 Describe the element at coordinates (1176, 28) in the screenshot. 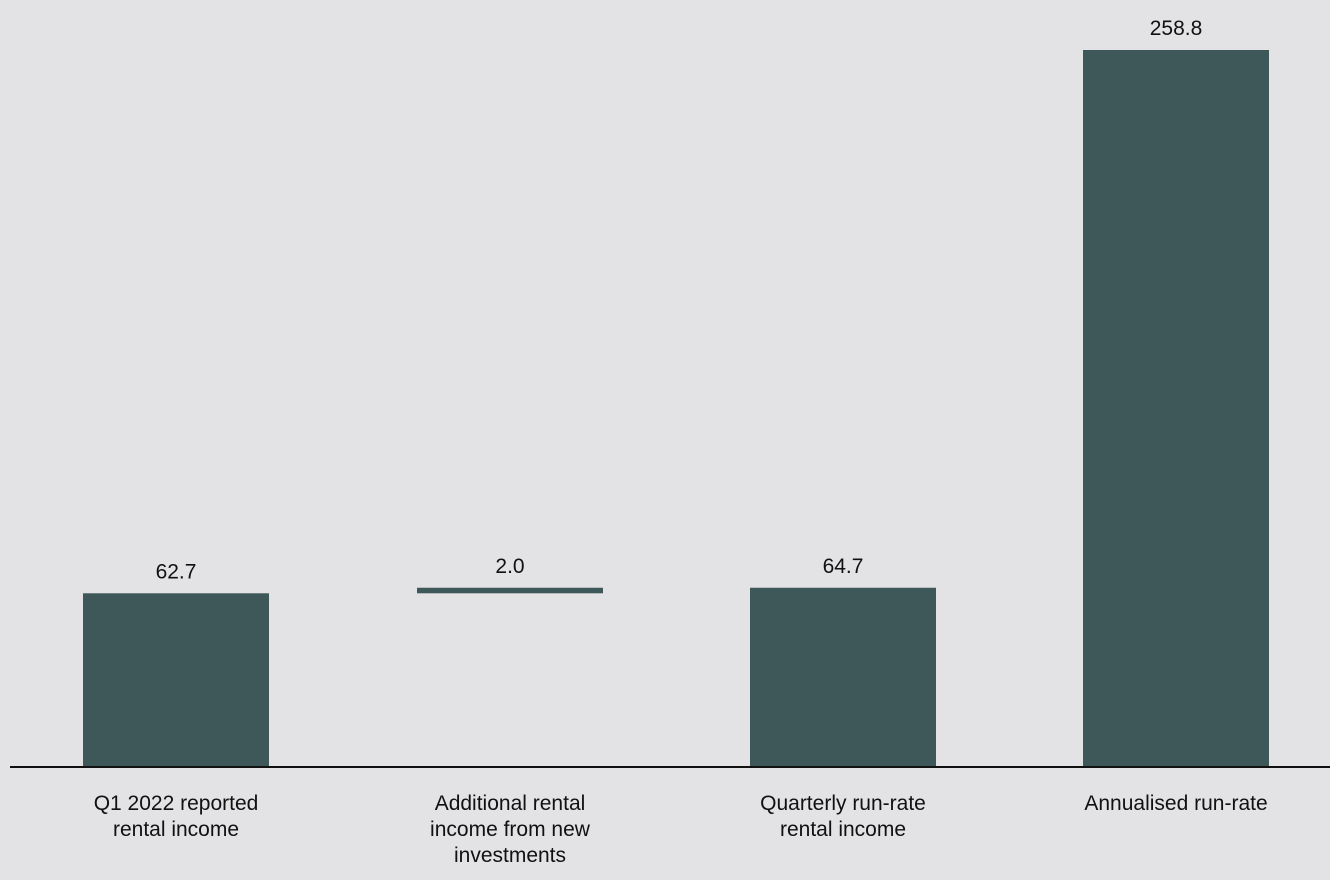

I see `data-label-4: 258.8` at that location.